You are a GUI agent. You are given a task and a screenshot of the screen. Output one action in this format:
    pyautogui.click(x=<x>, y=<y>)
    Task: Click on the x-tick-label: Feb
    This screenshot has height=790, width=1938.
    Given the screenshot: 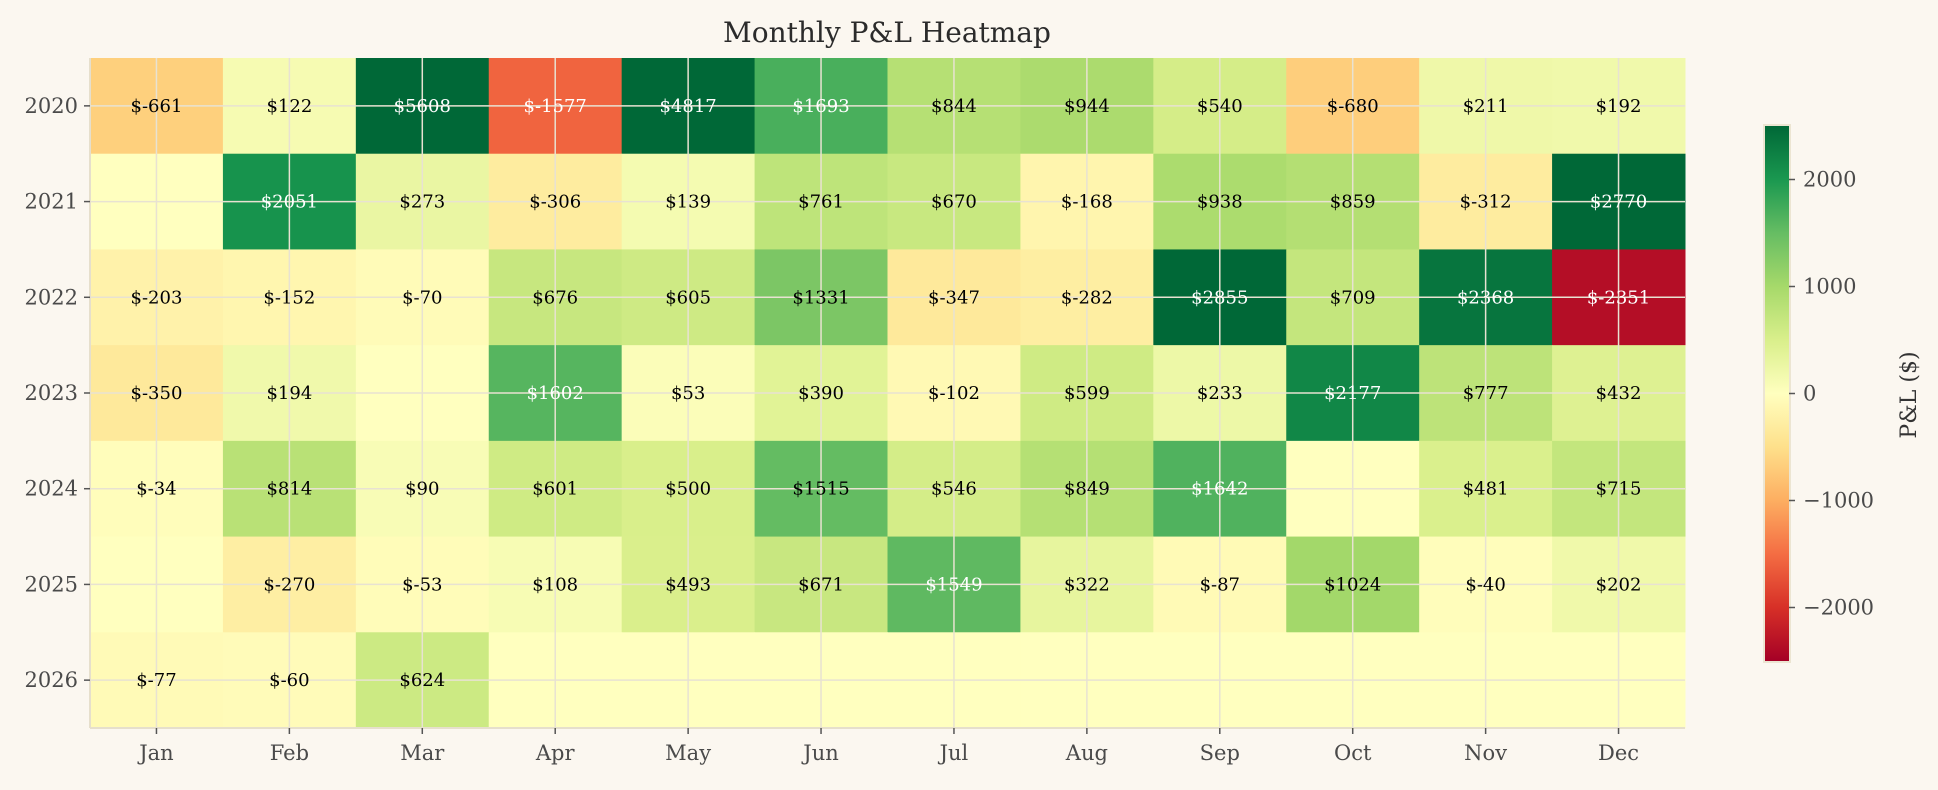 What is the action you would take?
    pyautogui.click(x=289, y=753)
    